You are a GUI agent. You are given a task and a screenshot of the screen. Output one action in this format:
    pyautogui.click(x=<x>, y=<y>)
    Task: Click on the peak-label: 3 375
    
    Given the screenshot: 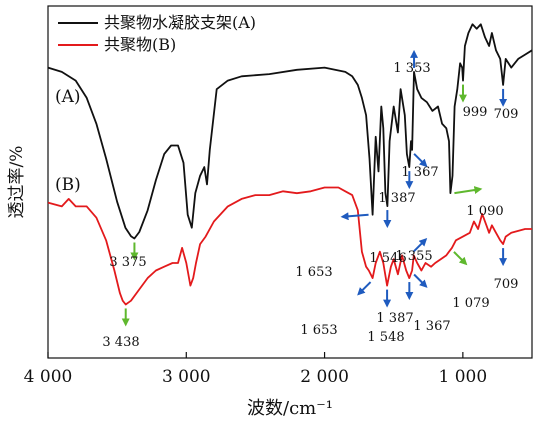 What is the action you would take?
    pyautogui.click(x=127, y=262)
    